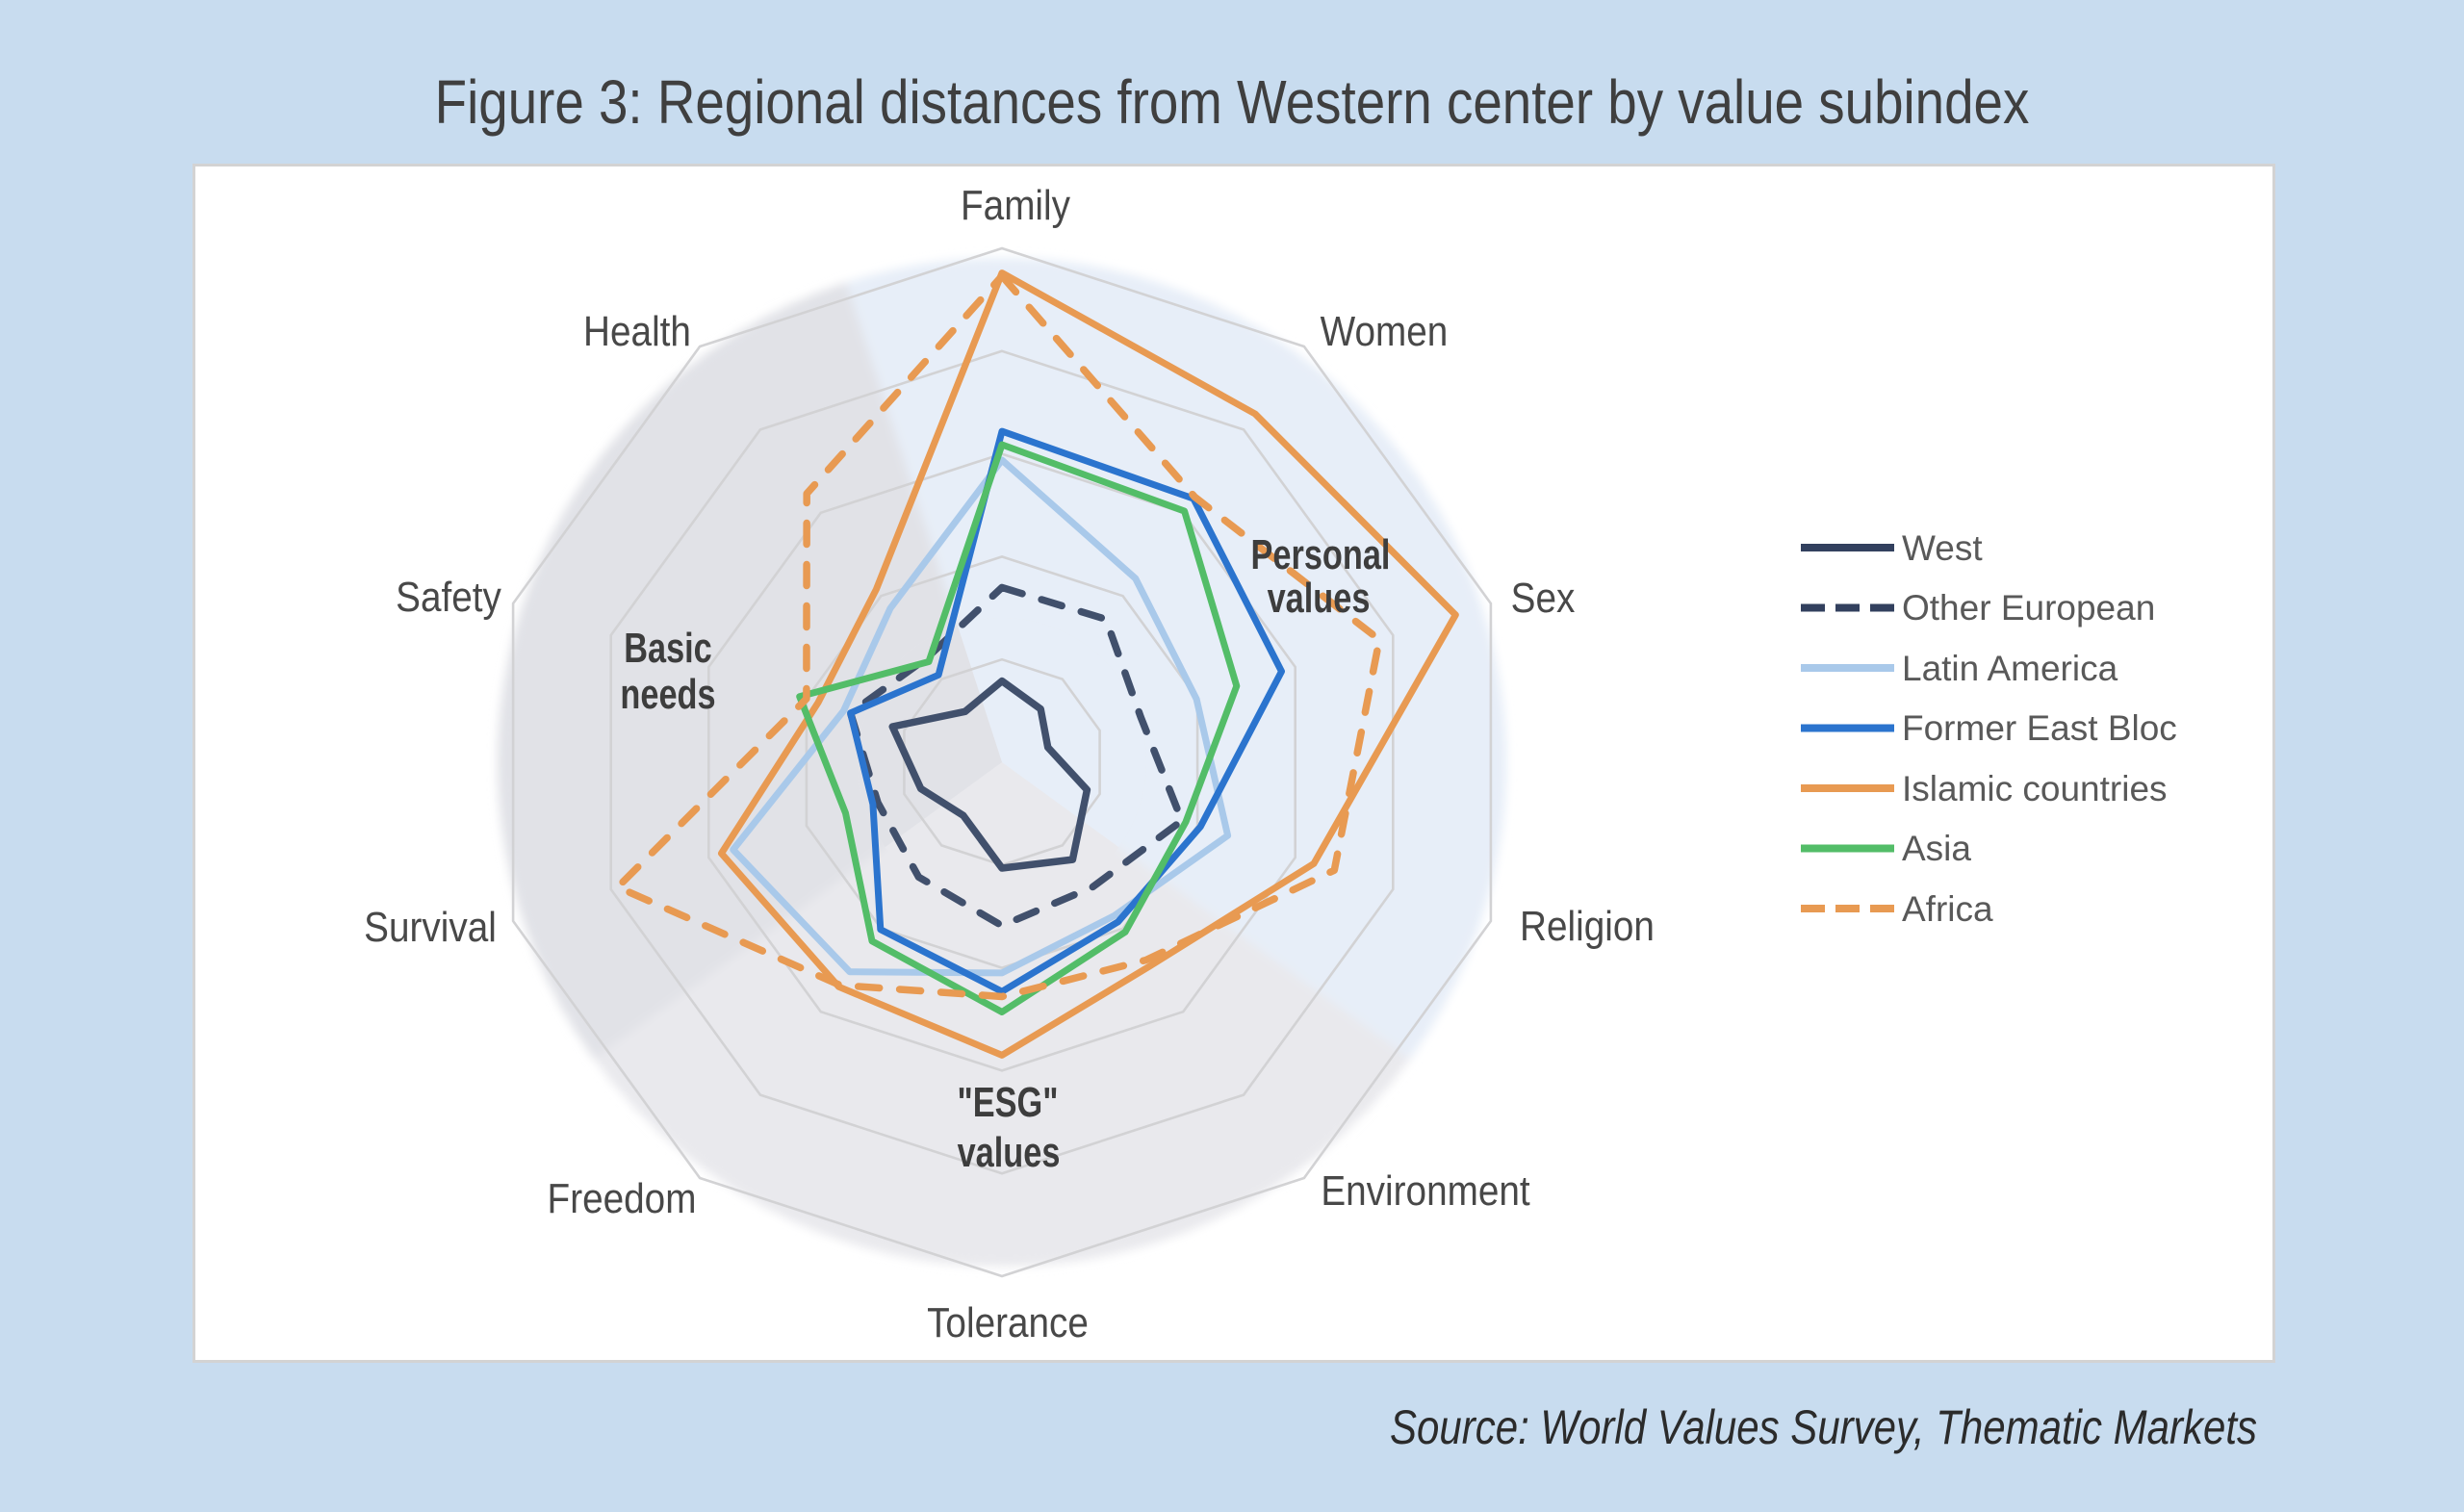 Image resolution: width=2464 pixels, height=1512 pixels. I want to click on svg-text: Asia, so click(1936, 848).